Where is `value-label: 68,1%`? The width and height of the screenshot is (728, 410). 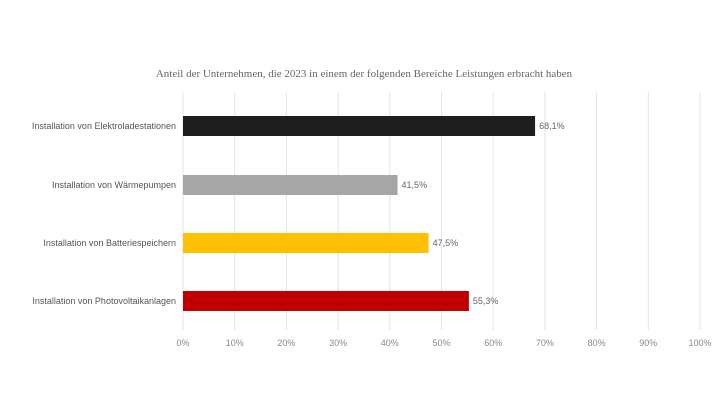 value-label: 68,1% is located at coordinates (552, 126).